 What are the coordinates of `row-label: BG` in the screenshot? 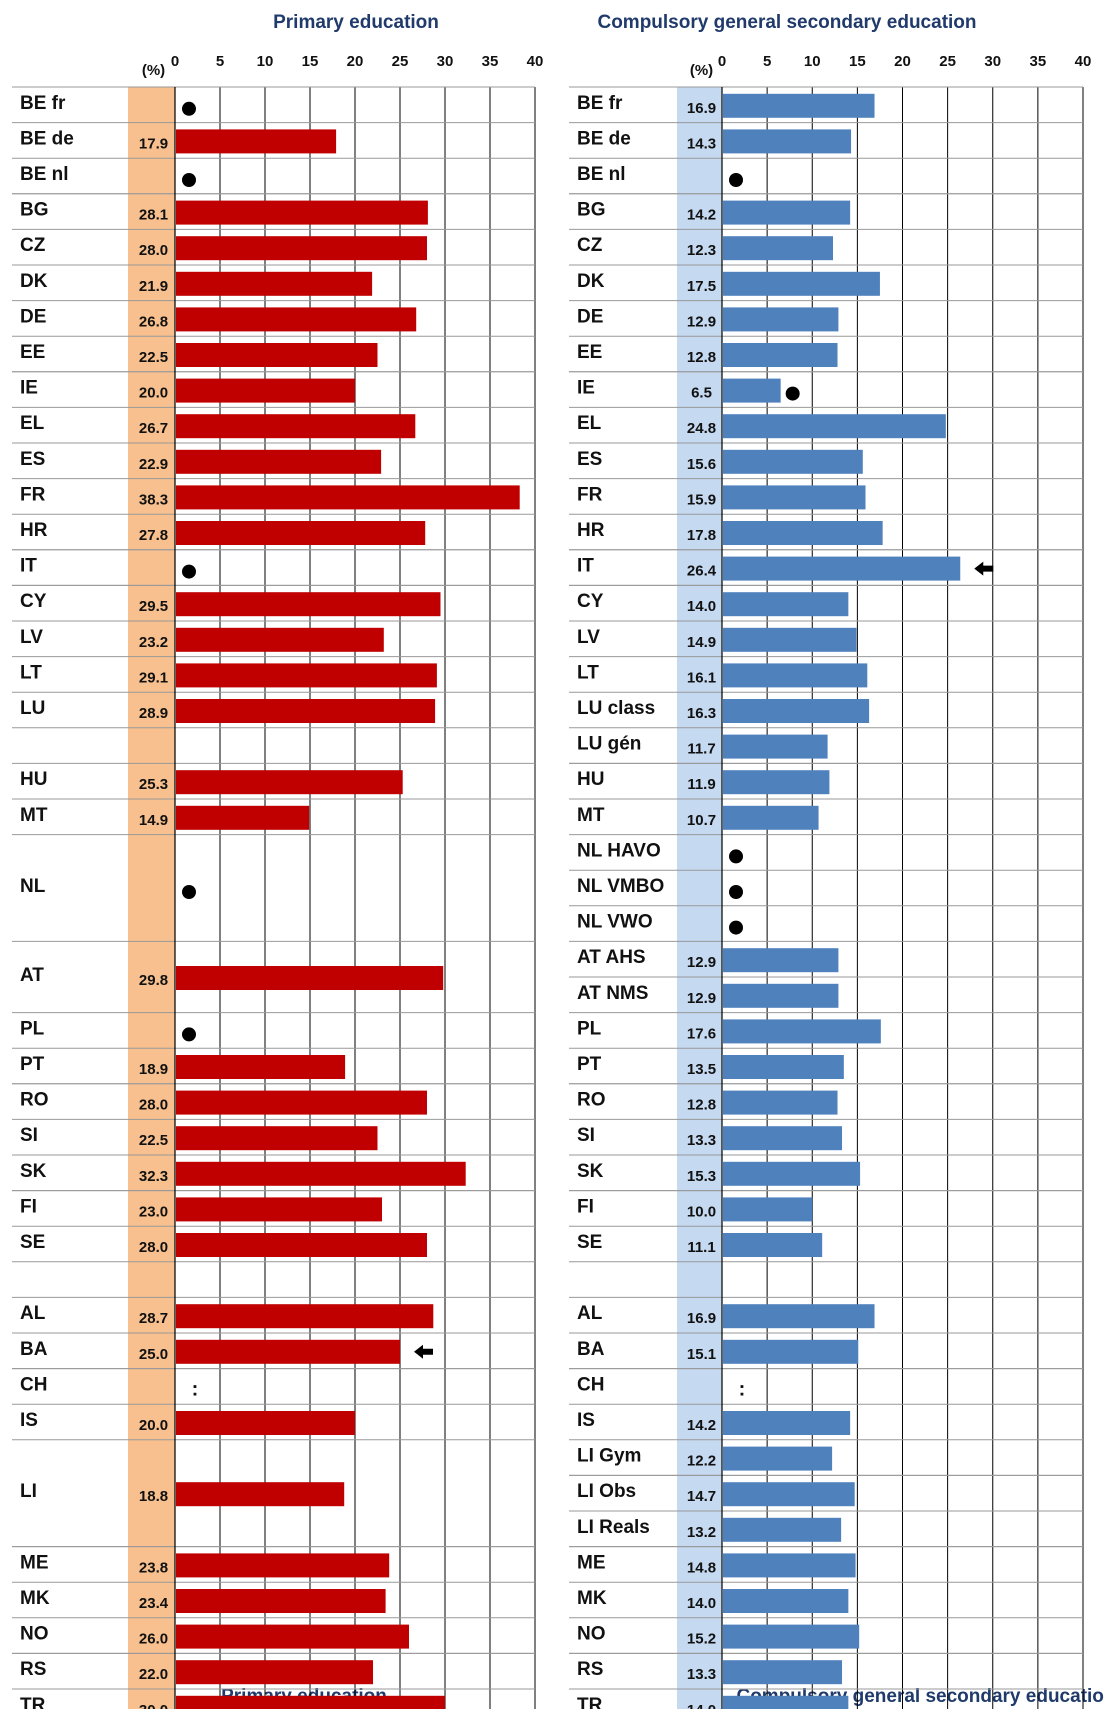 It's located at (34, 210).